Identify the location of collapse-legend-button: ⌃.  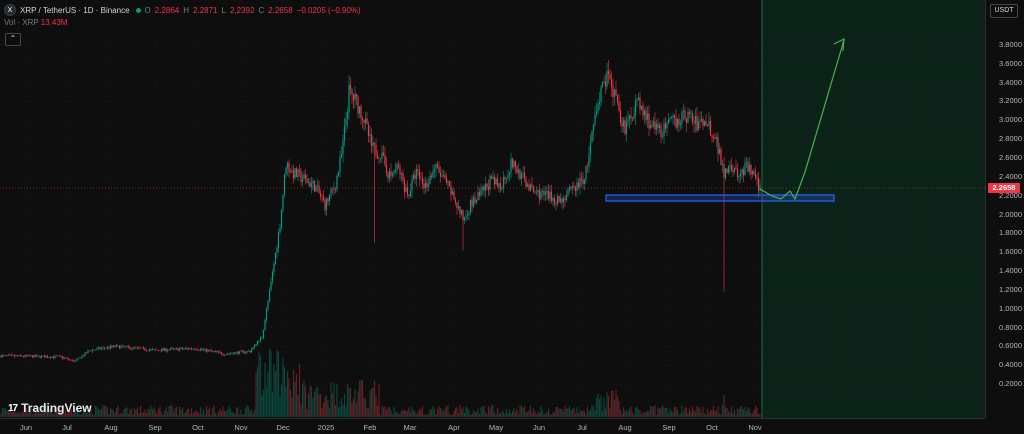
(13, 39).